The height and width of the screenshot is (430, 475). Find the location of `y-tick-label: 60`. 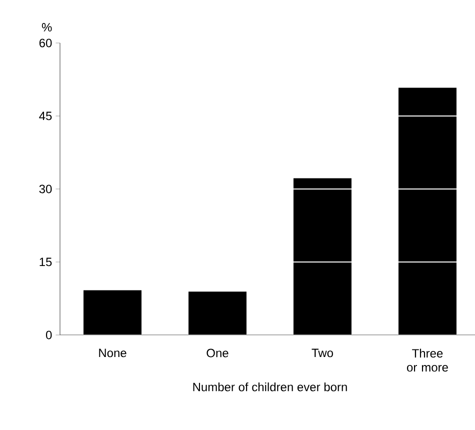

y-tick-label: 60 is located at coordinates (45, 43).